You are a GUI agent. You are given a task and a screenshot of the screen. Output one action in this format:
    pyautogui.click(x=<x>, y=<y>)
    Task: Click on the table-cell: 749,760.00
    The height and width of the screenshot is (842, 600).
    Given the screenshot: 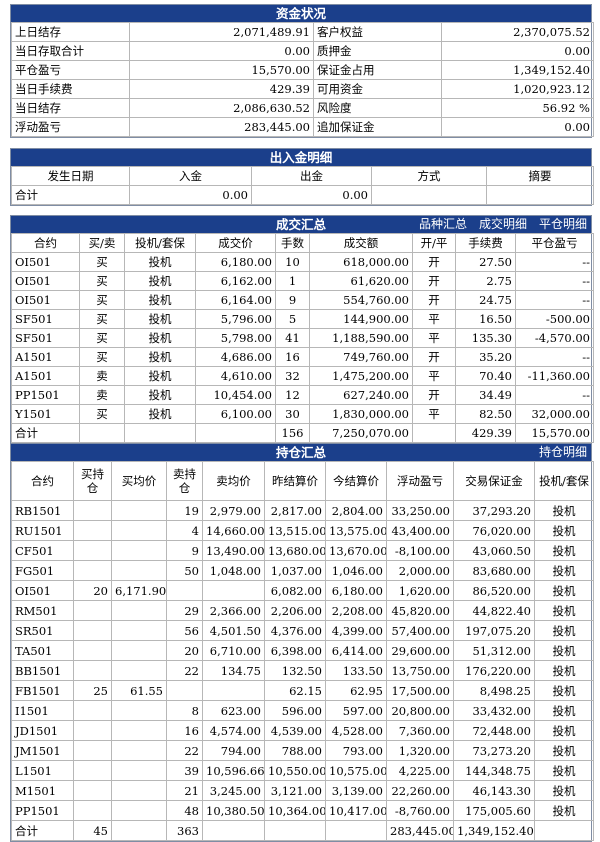 What is the action you would take?
    pyautogui.click(x=361, y=357)
    